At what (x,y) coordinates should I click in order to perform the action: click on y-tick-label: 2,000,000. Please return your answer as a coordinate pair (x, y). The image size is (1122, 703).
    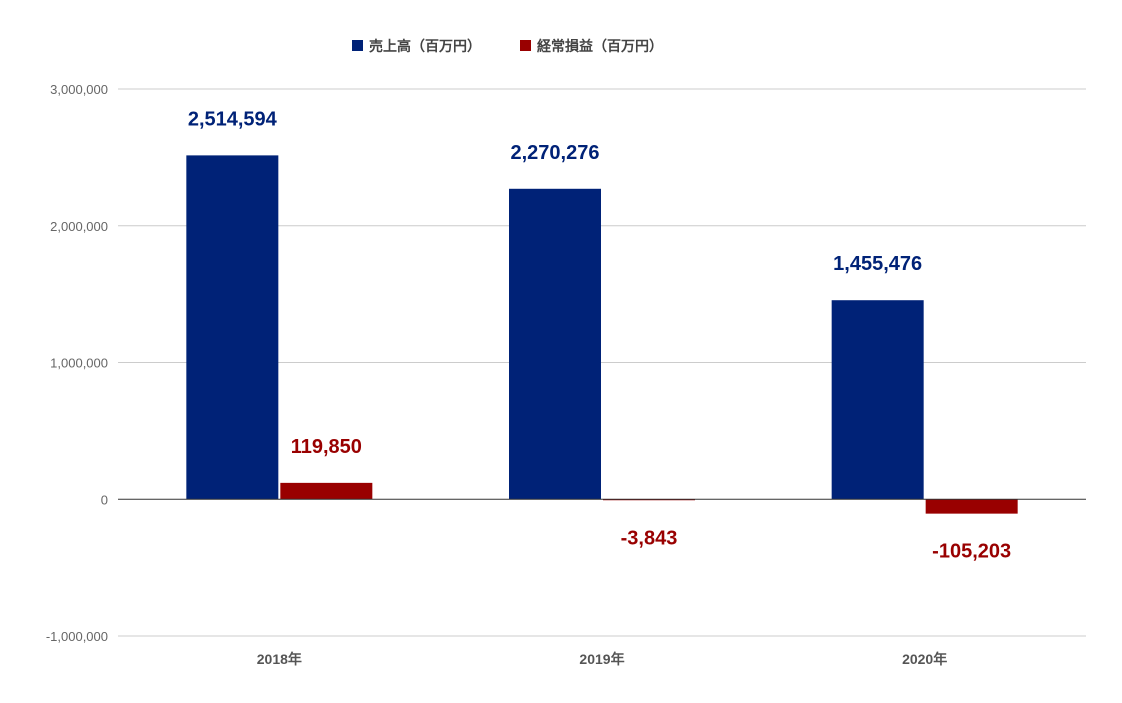
    Looking at the image, I should click on (79, 226).